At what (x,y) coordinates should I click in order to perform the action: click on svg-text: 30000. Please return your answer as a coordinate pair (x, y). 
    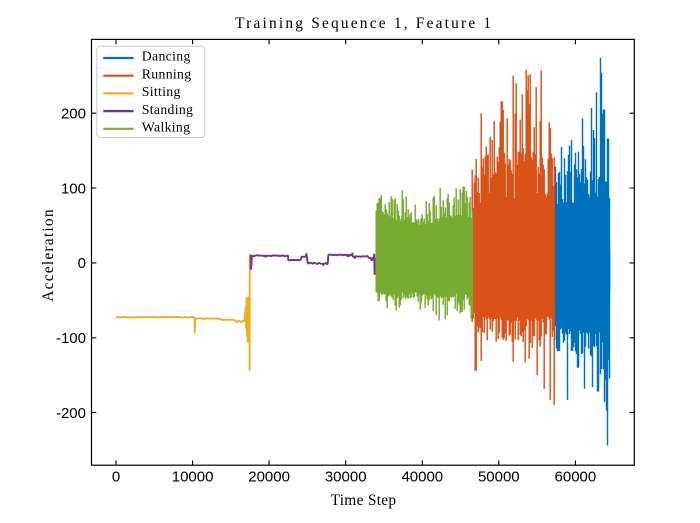
    Looking at the image, I should click on (346, 476).